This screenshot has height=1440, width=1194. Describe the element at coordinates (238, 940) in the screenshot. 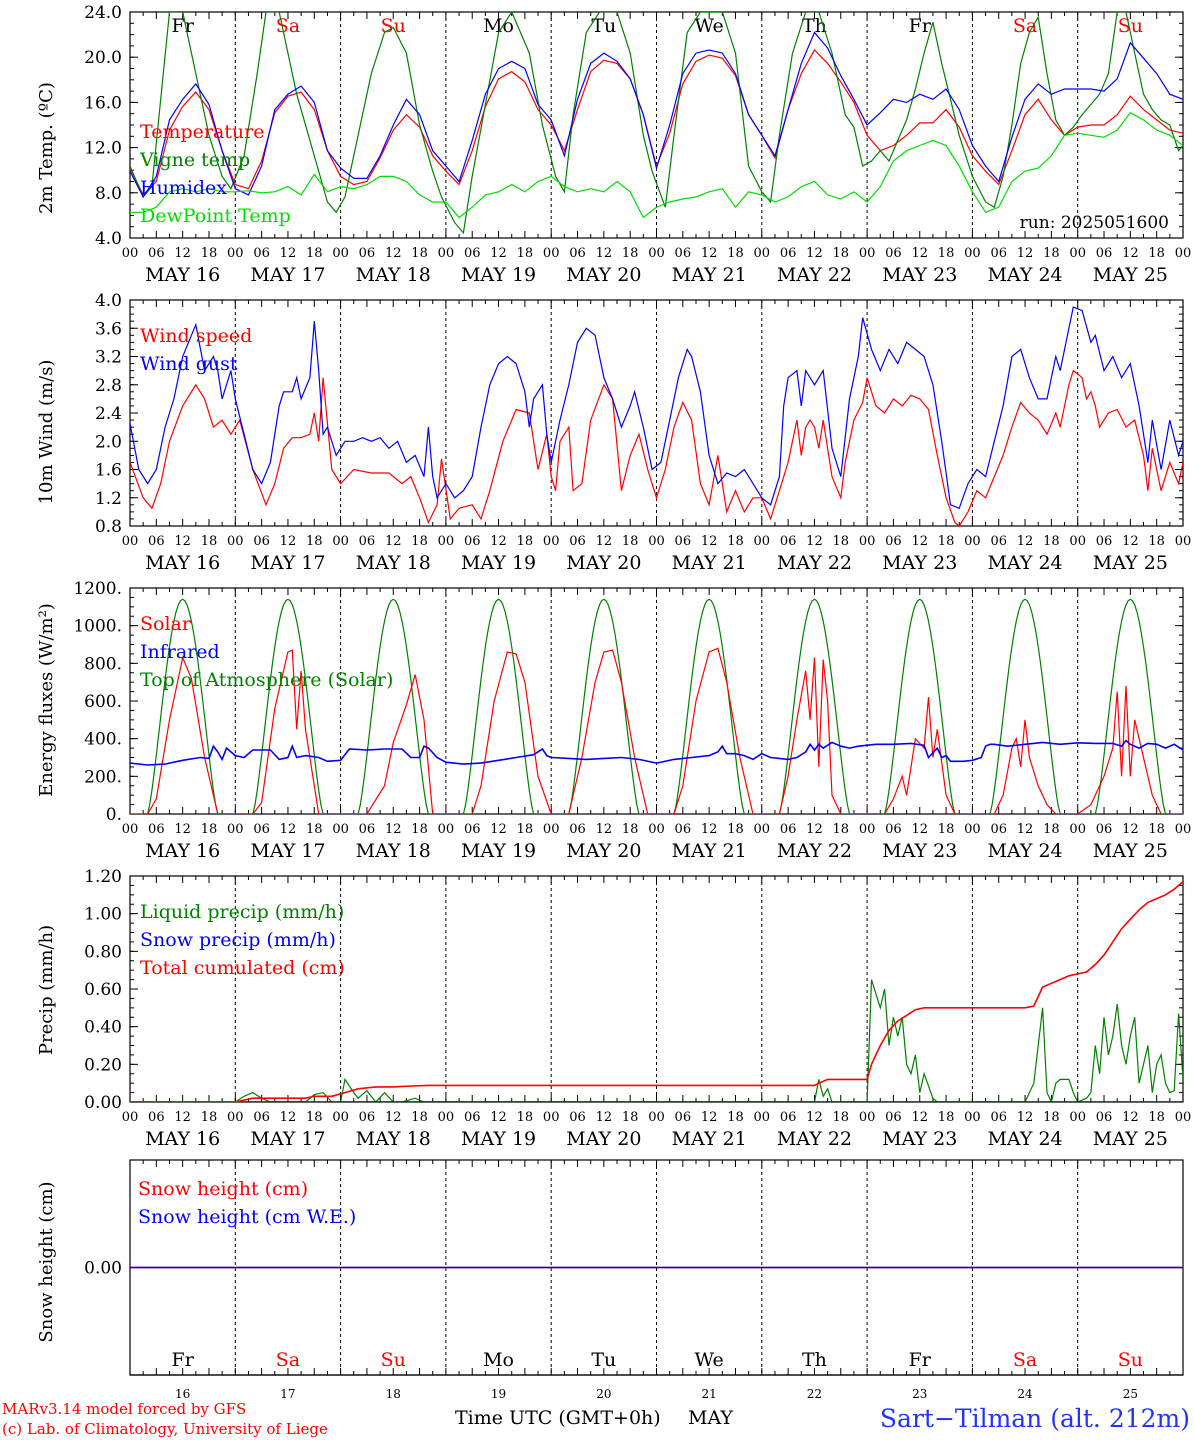

I see `legend-entry: Snow precip (mm/h)` at that location.